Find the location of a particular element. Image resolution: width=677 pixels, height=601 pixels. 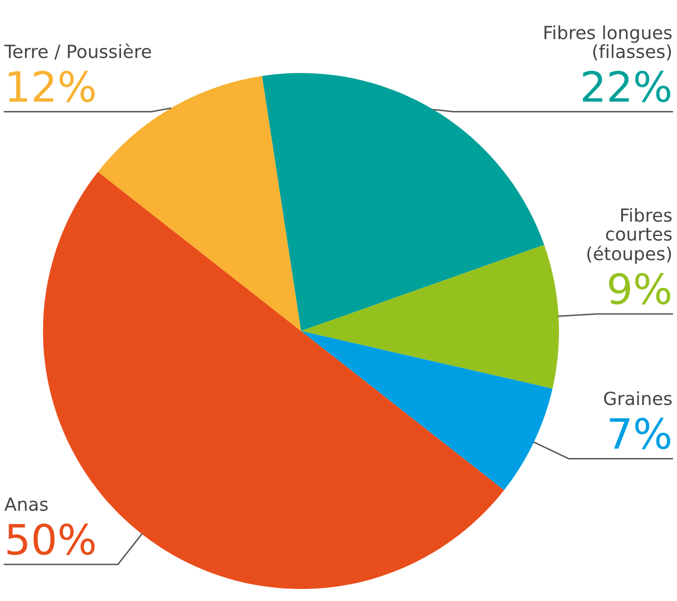

data-label: 7% is located at coordinates (640, 434).